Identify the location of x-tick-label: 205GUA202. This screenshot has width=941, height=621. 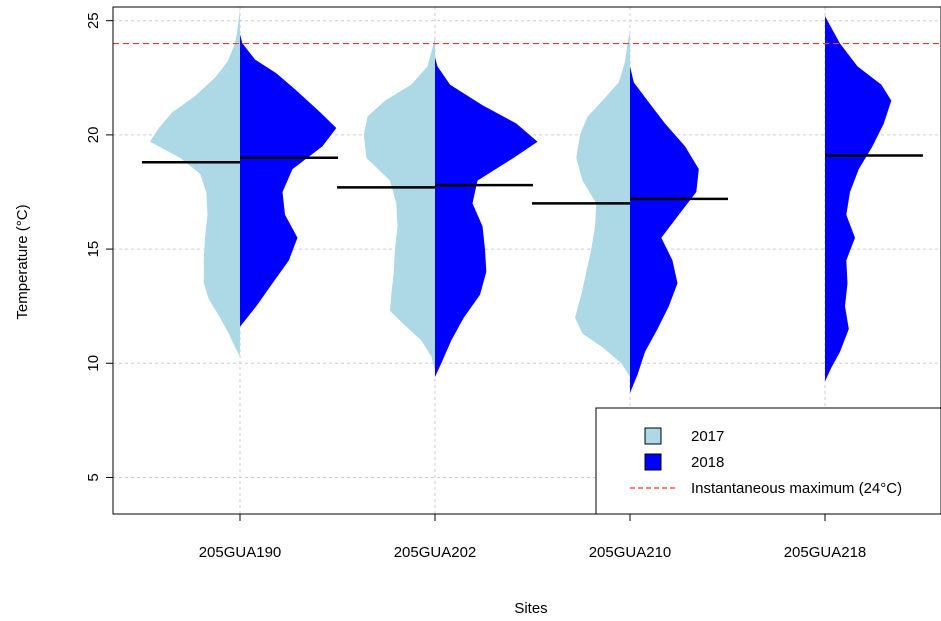
(435, 552).